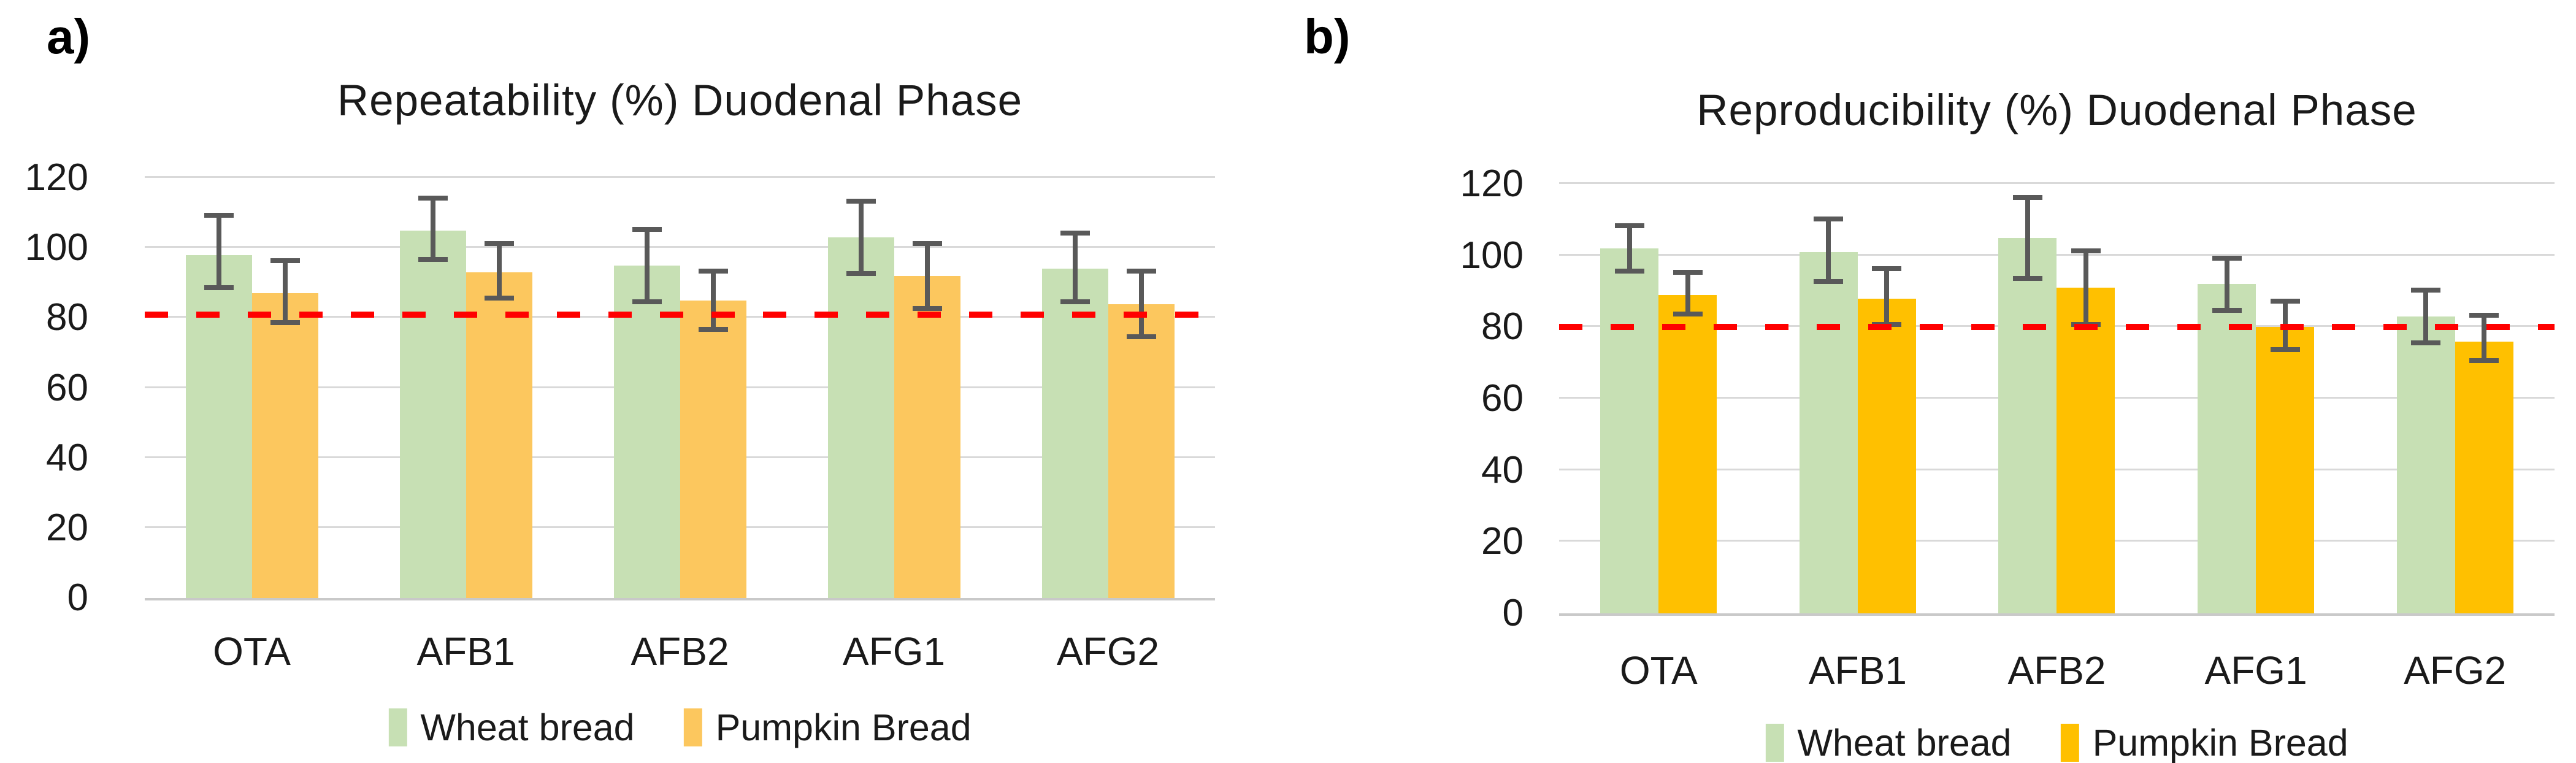  I want to click on barwrap-wheat-bread-afg2, so click(2425, 399).